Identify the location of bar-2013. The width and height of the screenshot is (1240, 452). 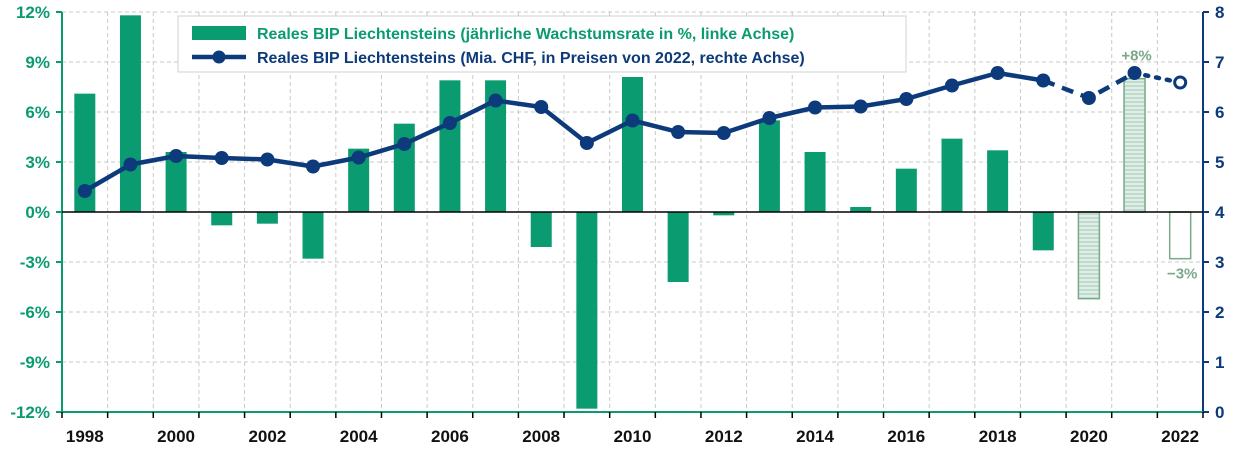
(769, 166).